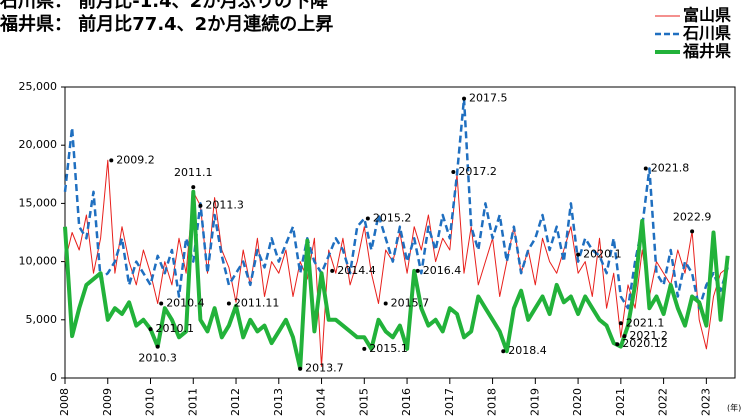 The width and height of the screenshot is (747, 417). Describe the element at coordinates (53, 377) in the screenshot. I see `y-tick-label: 0` at that location.